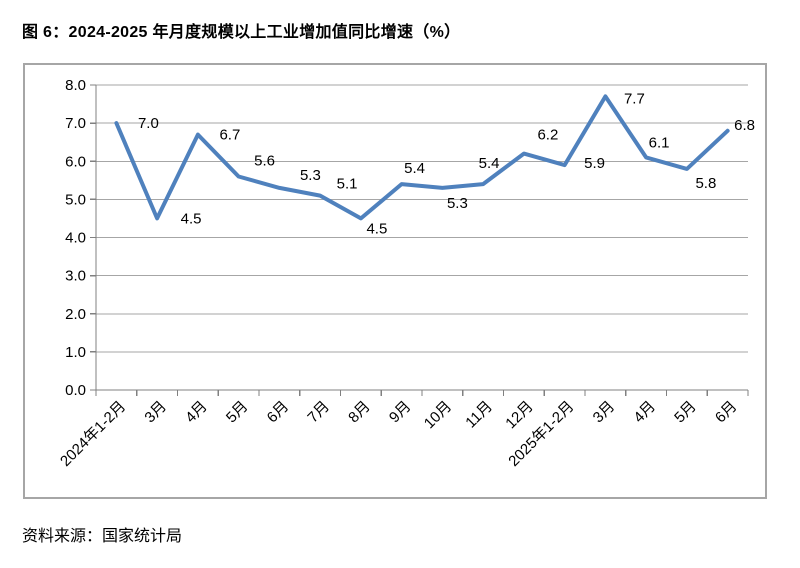 This screenshot has height=568, width=800. Describe the element at coordinates (479, 415) in the screenshot. I see `x-tick-label: 11月` at that location.